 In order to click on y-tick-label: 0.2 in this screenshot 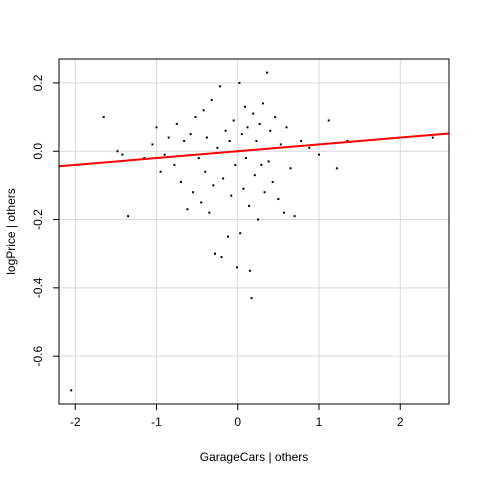, I will do `click(38, 82)`.